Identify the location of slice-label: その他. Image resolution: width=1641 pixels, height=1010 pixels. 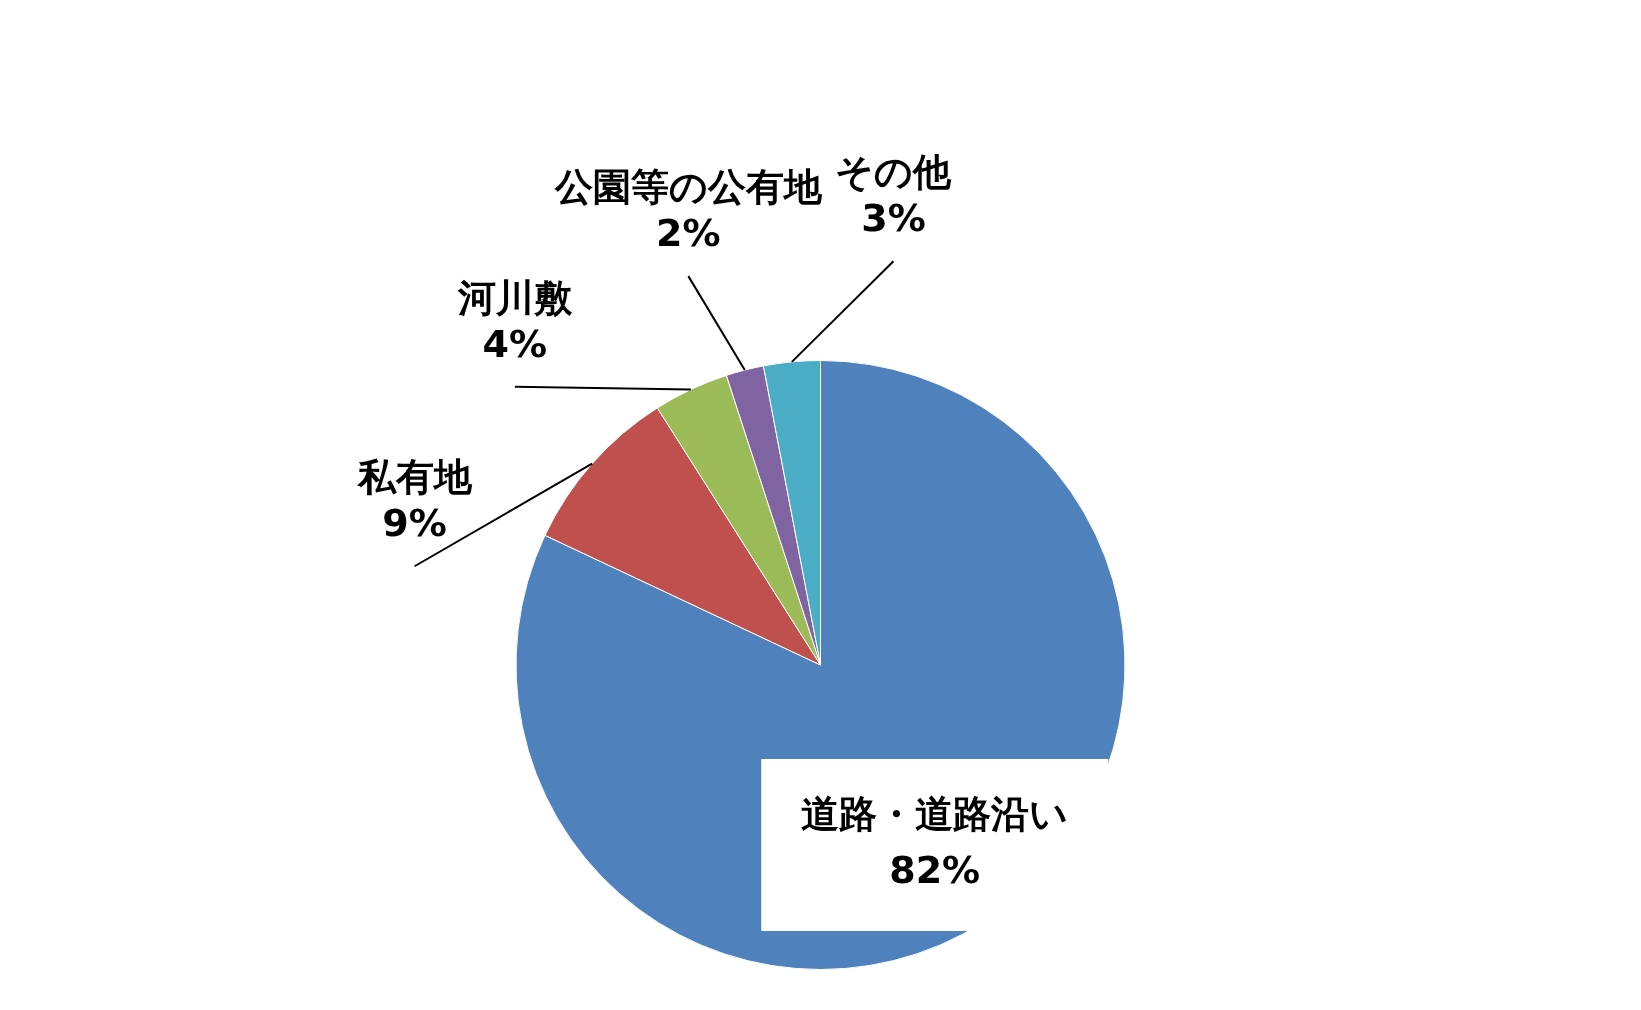
(894, 172).